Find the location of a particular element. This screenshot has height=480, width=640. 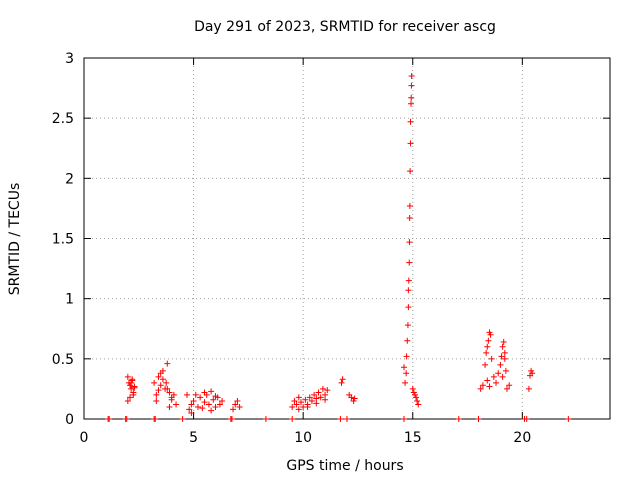

x-tick-label: 20 is located at coordinates (522, 438).